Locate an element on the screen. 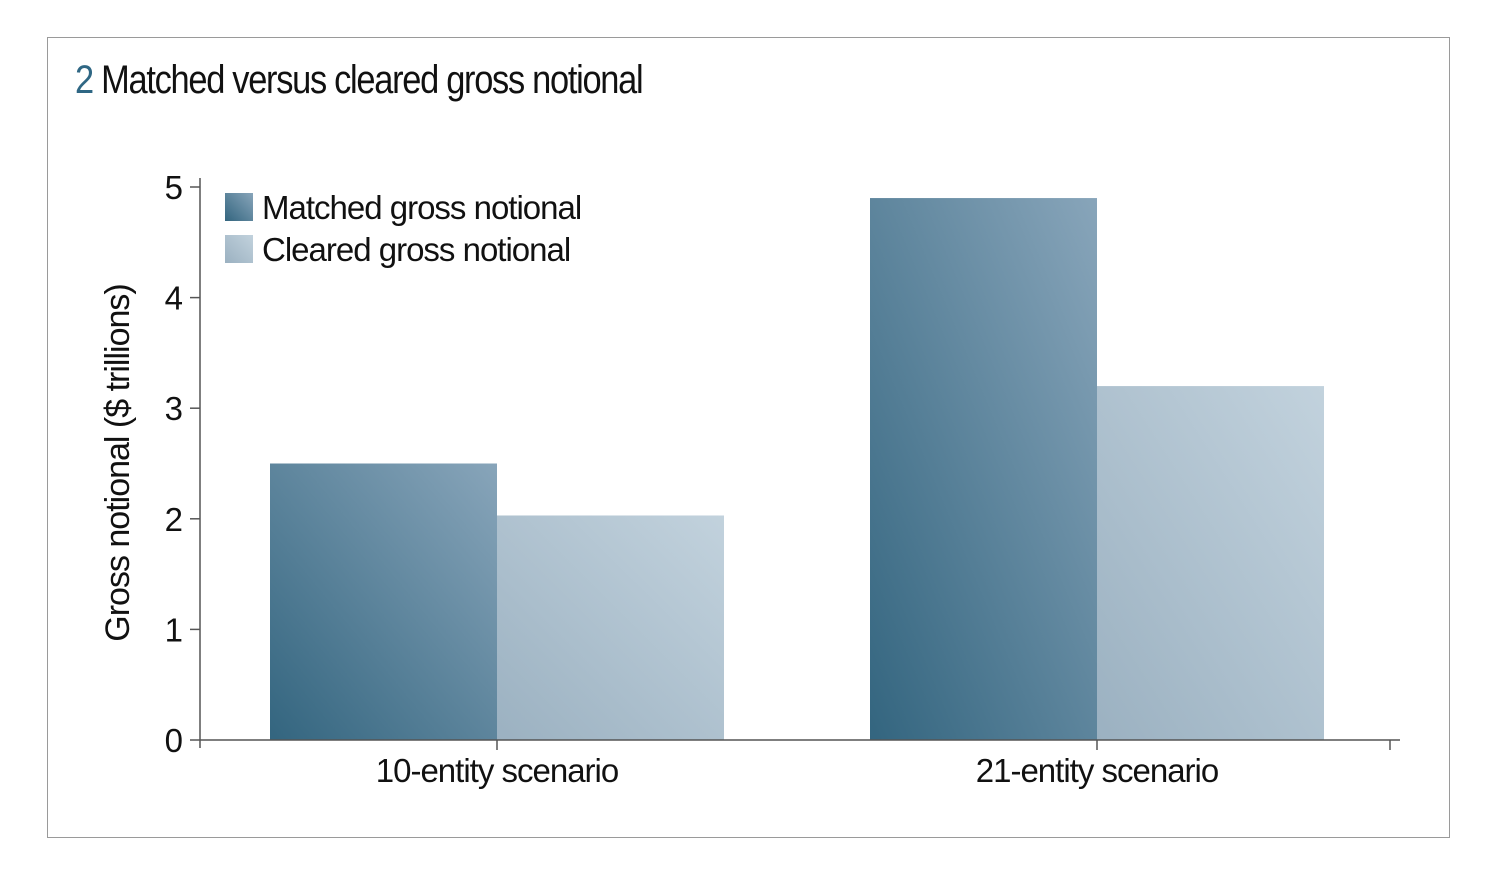  x-tick-label: 10-entity scenario is located at coordinates (497, 770).